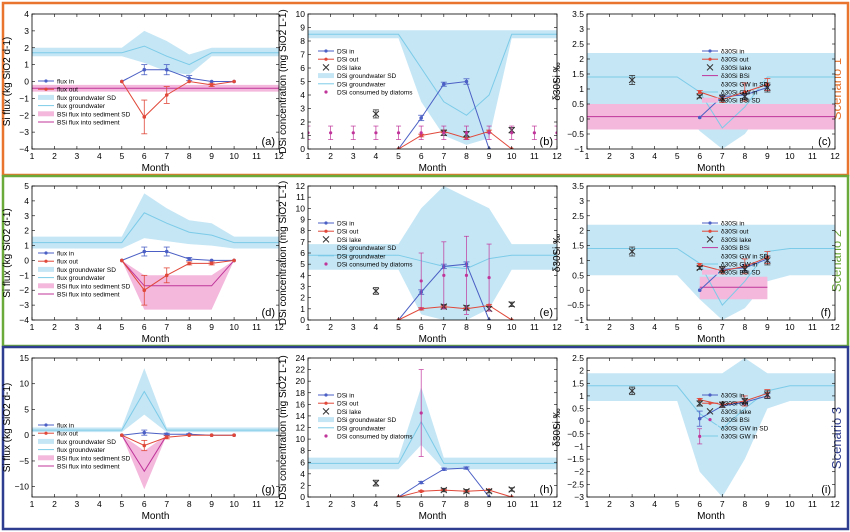  What do you see at coordinates (739, 437) in the screenshot?
I see `legend-entry: δ30Si GW in` at bounding box center [739, 437].